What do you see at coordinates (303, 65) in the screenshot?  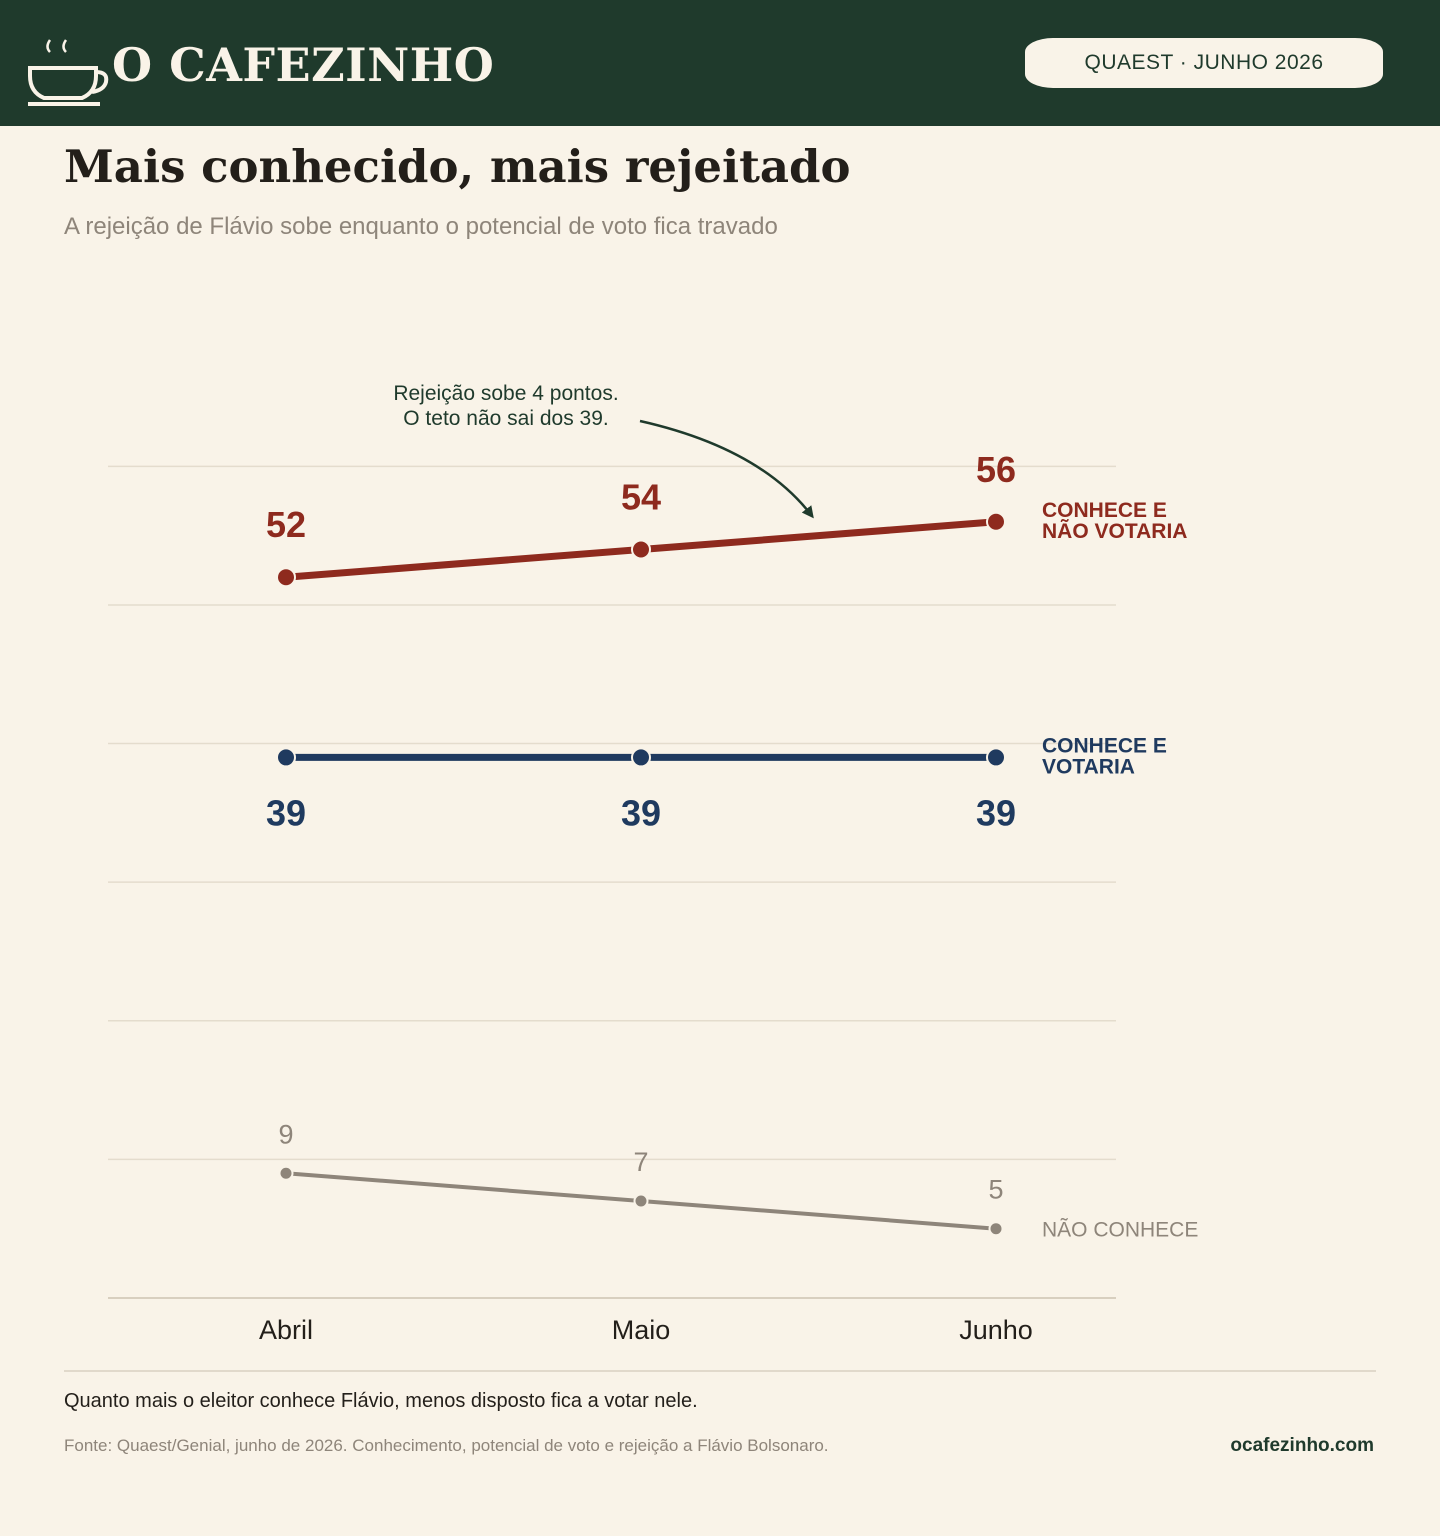 I see `brand-logo-text: O CAFEZINHO` at bounding box center [303, 65].